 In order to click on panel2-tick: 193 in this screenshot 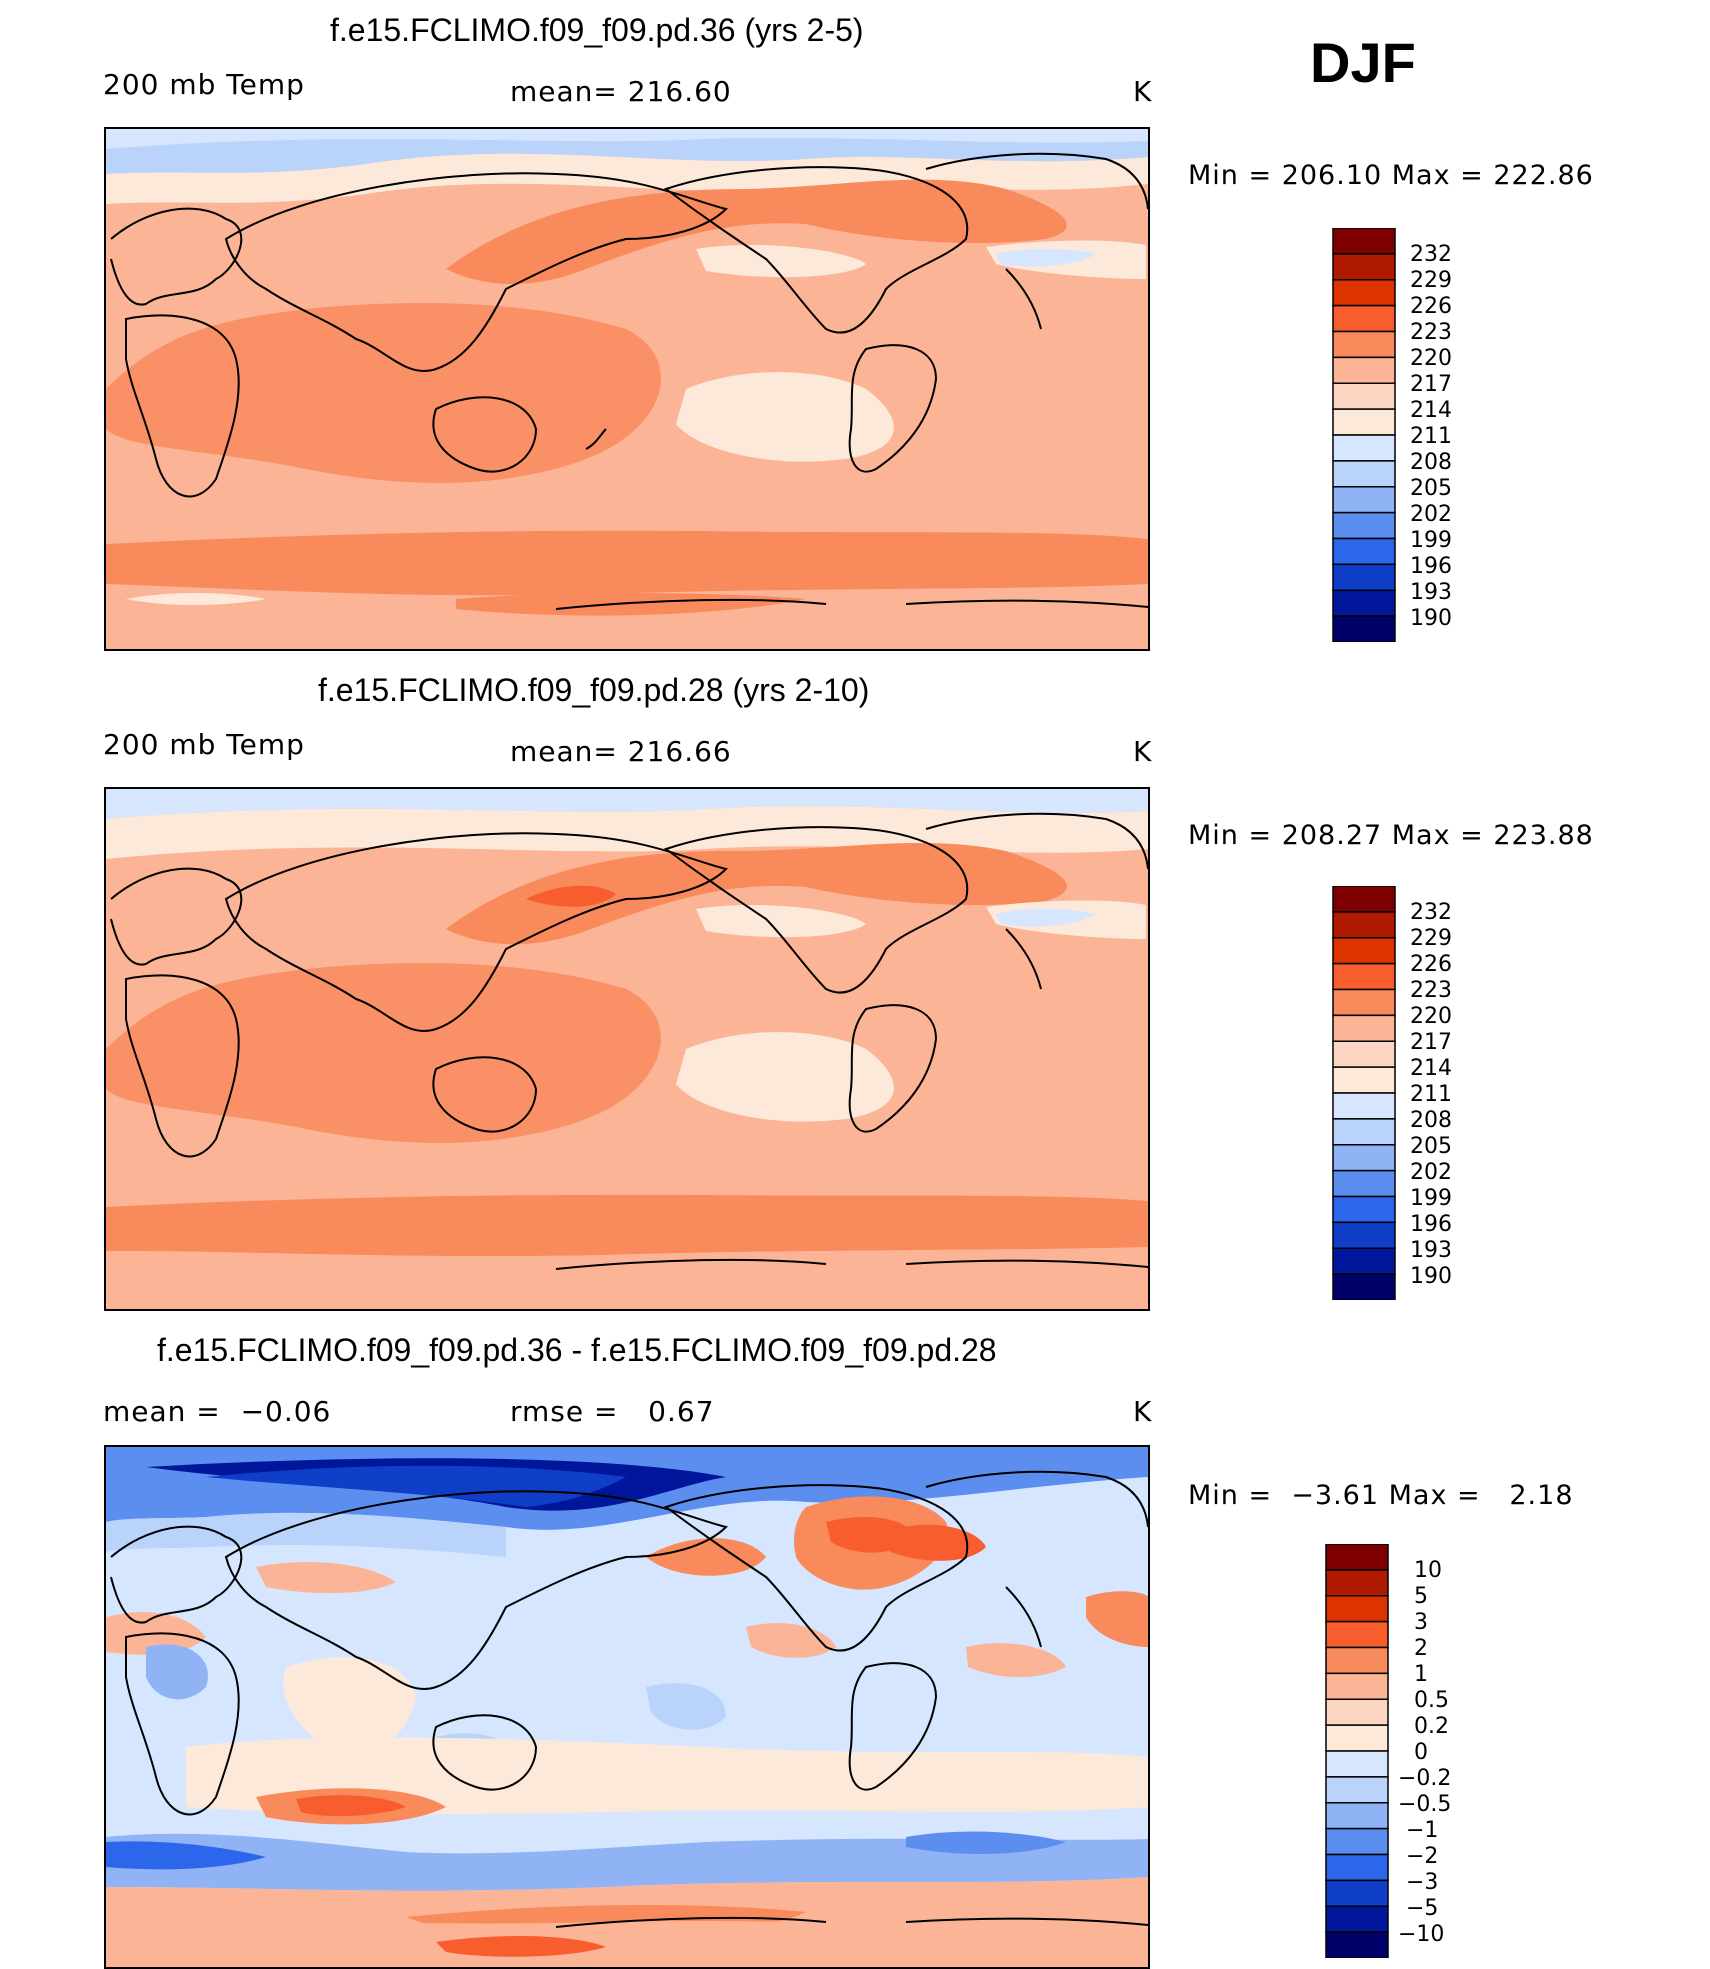, I will do `click(1431, 1250)`.